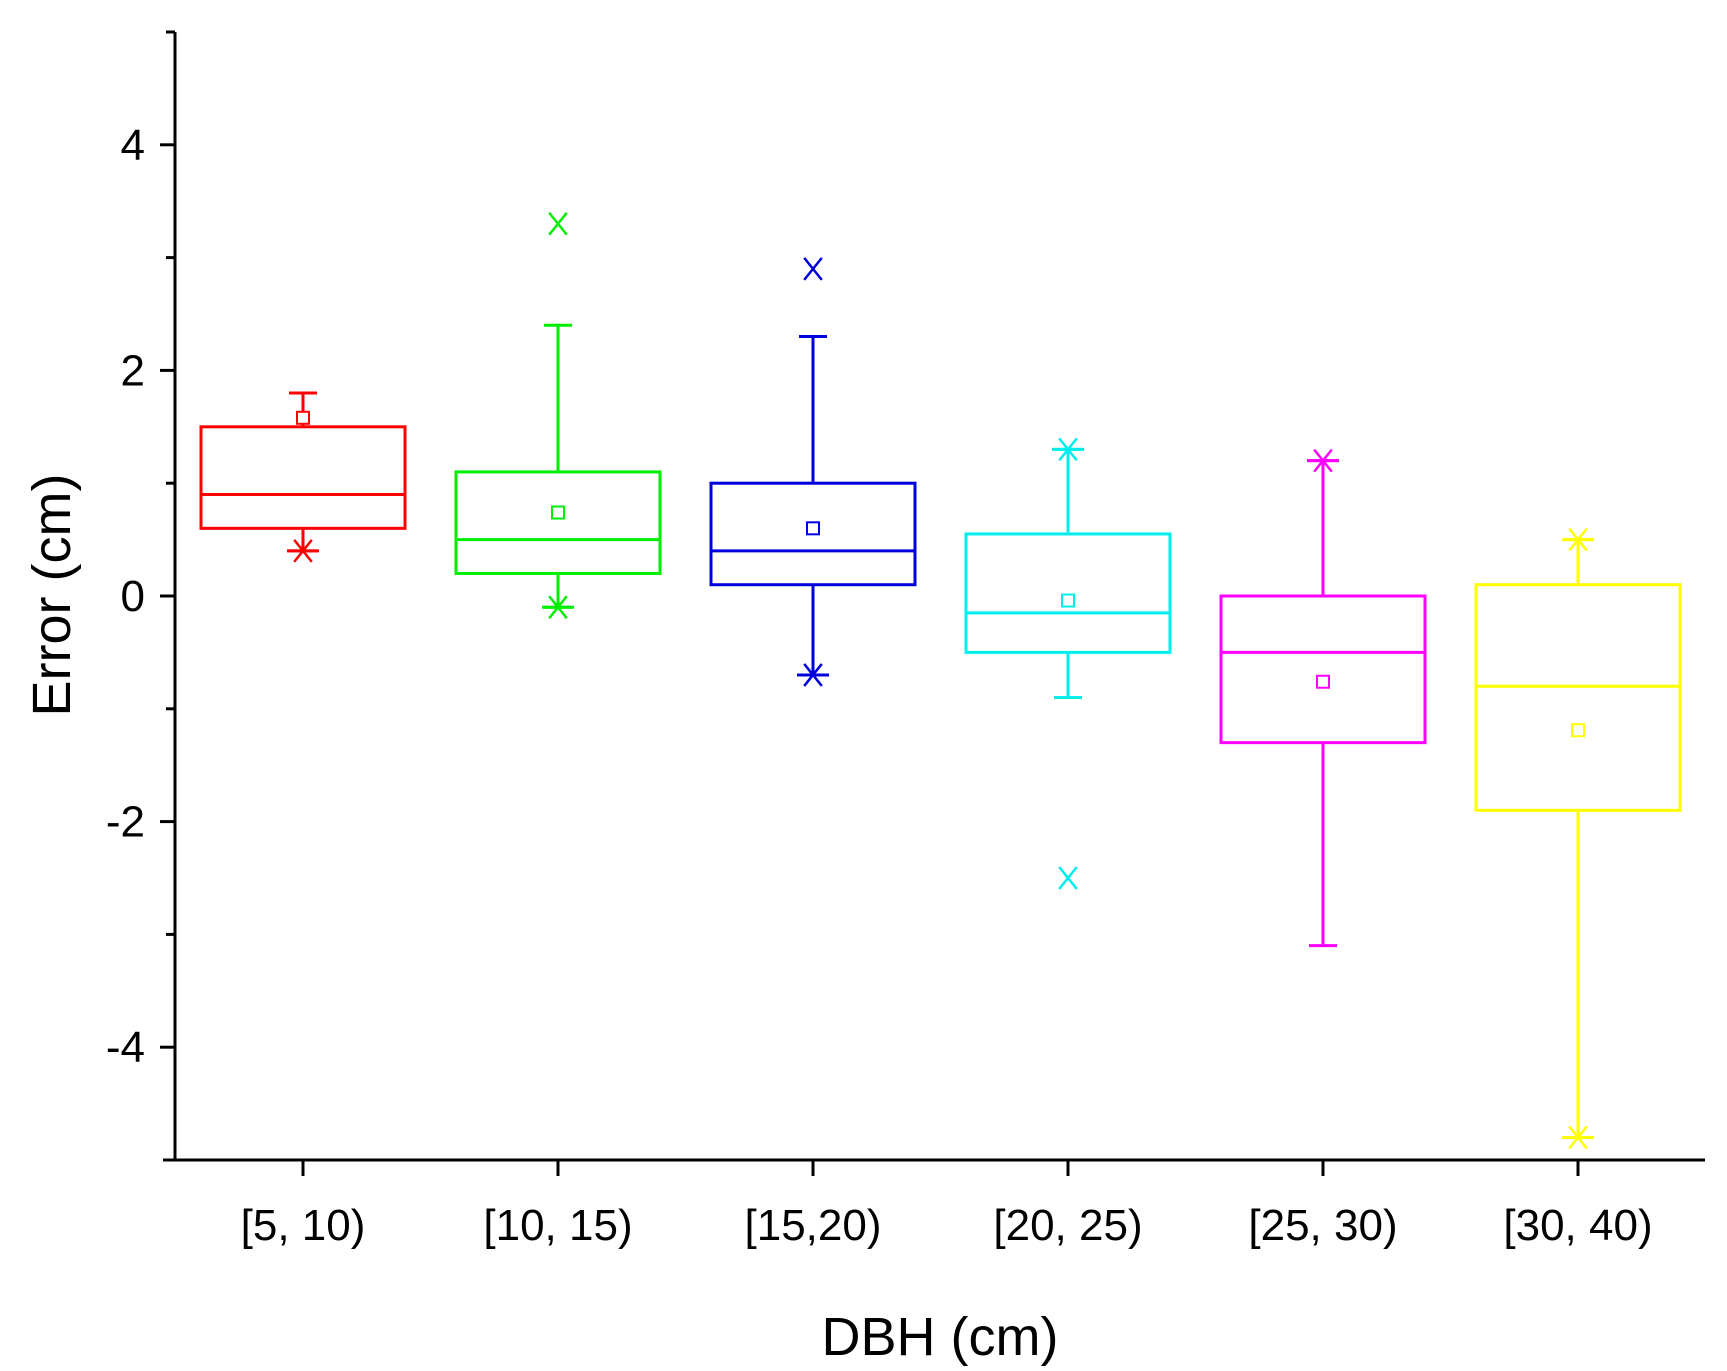  Describe the element at coordinates (1067, 1225) in the screenshot. I see `x-tick-label: [20, 25)` at that location.